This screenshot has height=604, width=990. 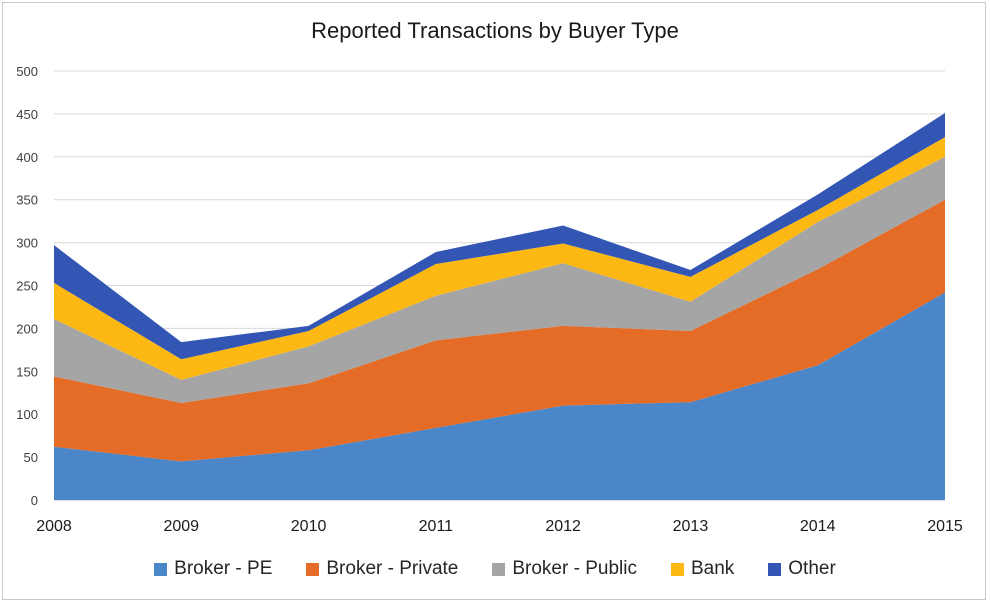 I want to click on y-tick-label: 150, so click(x=27, y=371).